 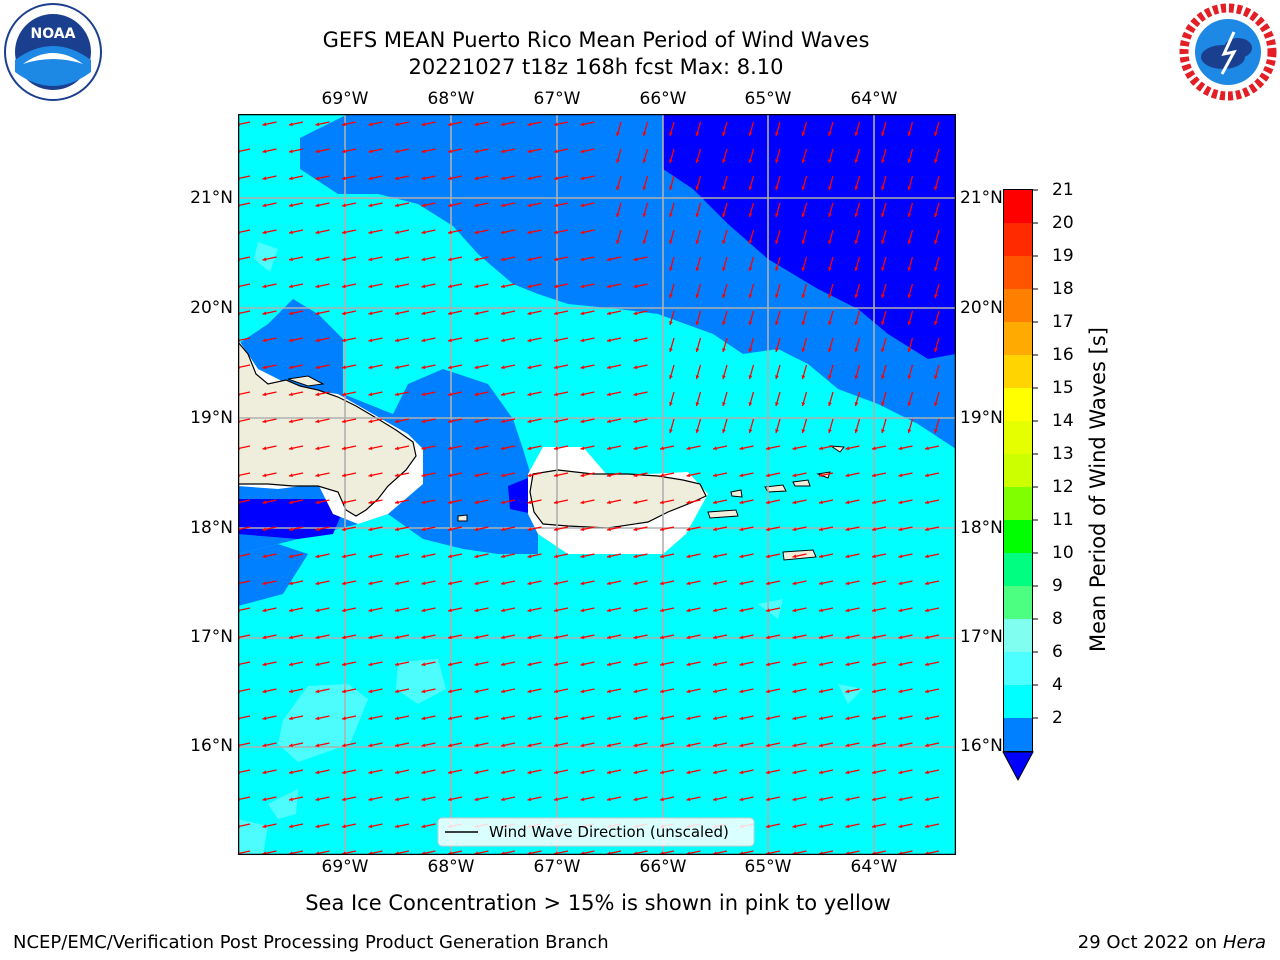 I want to click on colorbar-frame, so click(x=1018, y=470).